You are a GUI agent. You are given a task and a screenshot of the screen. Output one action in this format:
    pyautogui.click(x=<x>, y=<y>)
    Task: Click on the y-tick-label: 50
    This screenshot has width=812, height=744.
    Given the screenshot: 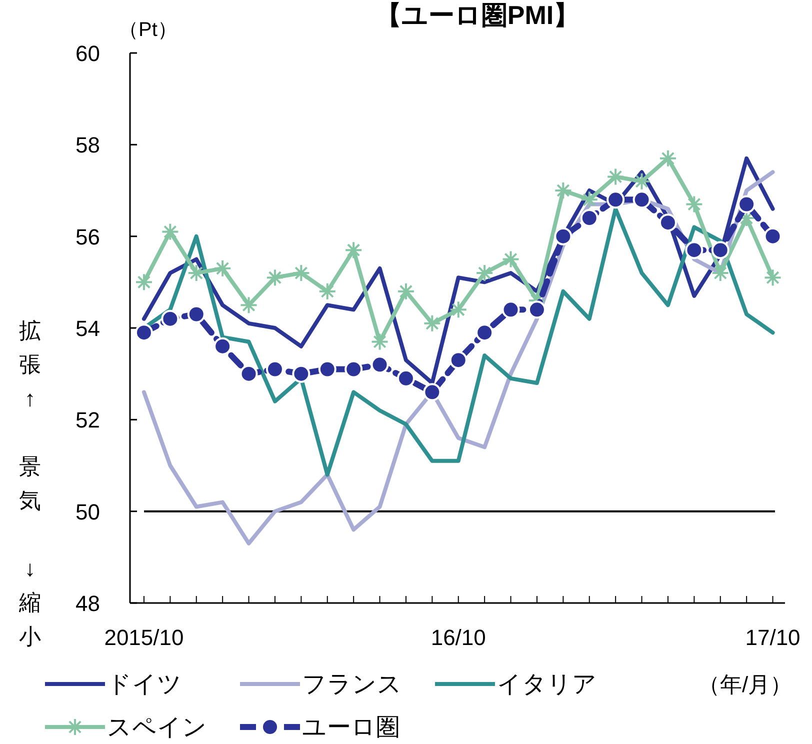 What is the action you would take?
    pyautogui.click(x=88, y=511)
    